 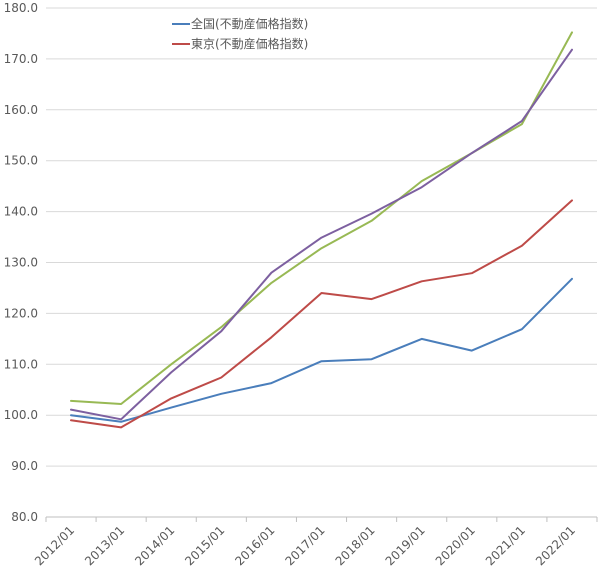 I want to click on y-tick-label: 140.0, so click(x=21, y=212).